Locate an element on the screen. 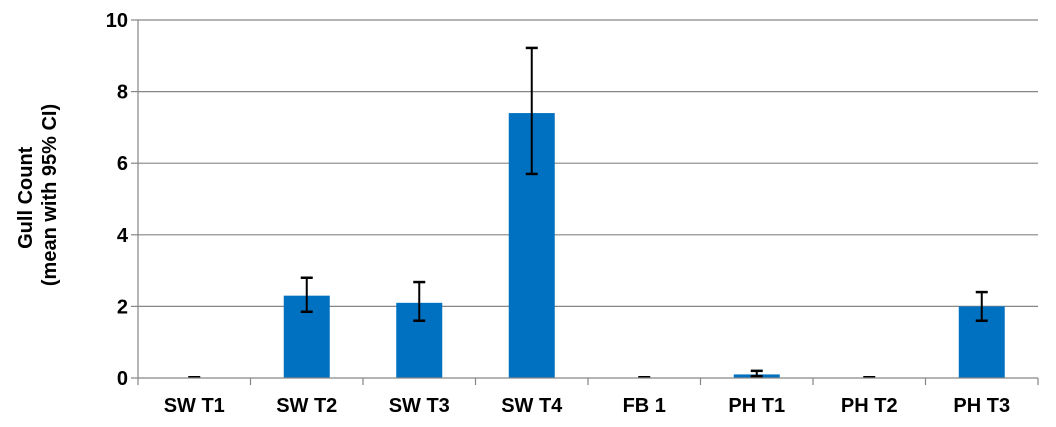 This screenshot has height=427, width=1056. y-tick-label: 6 is located at coordinates (122, 164).